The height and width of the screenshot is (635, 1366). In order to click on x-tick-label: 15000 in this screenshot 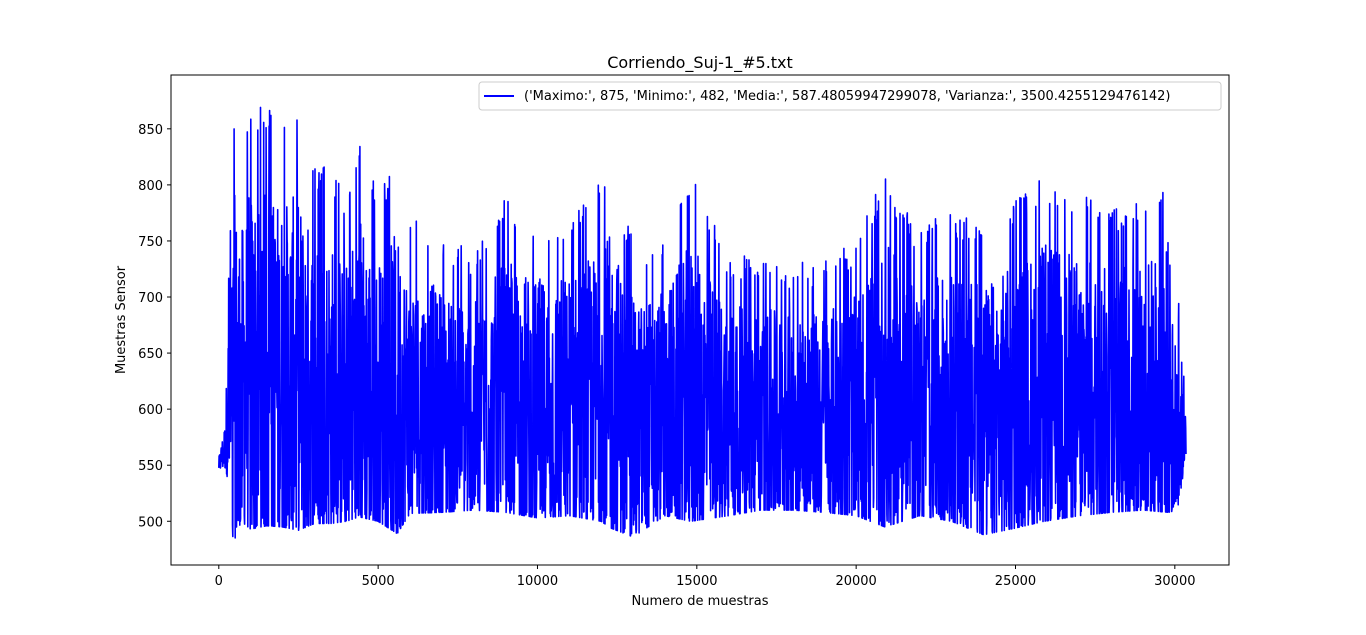, I will do `click(696, 581)`.